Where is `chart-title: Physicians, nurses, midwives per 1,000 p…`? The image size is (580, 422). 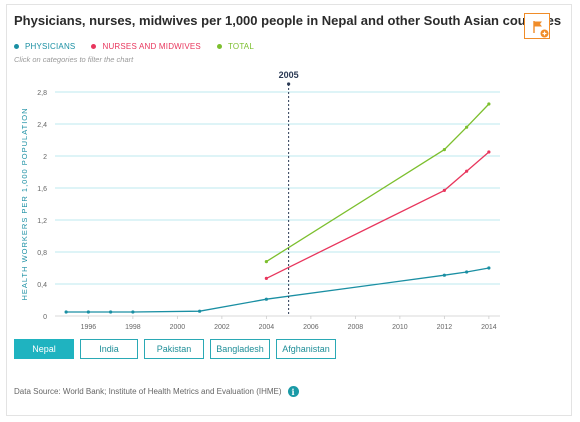 chart-title: Physicians, nurses, midwives per 1,000 p… is located at coordinates (288, 20).